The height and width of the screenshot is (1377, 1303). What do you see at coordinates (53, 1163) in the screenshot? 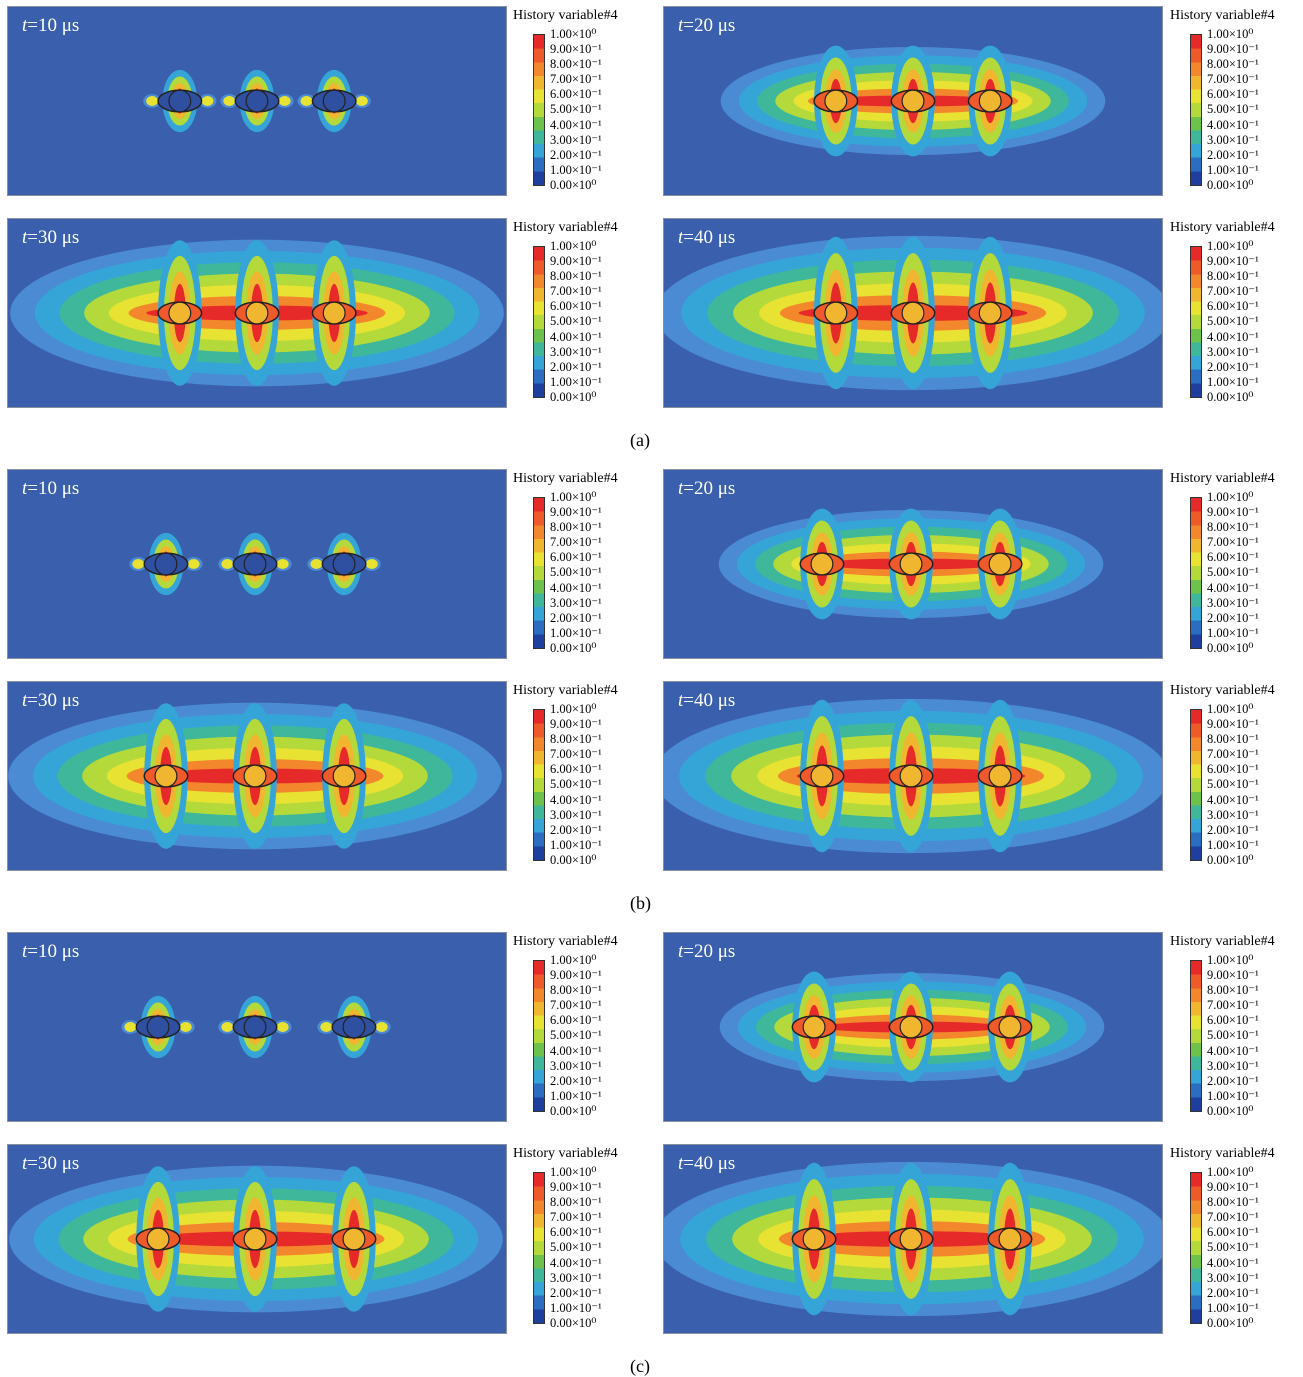
I see `time-value: =30 μs` at bounding box center [53, 1163].